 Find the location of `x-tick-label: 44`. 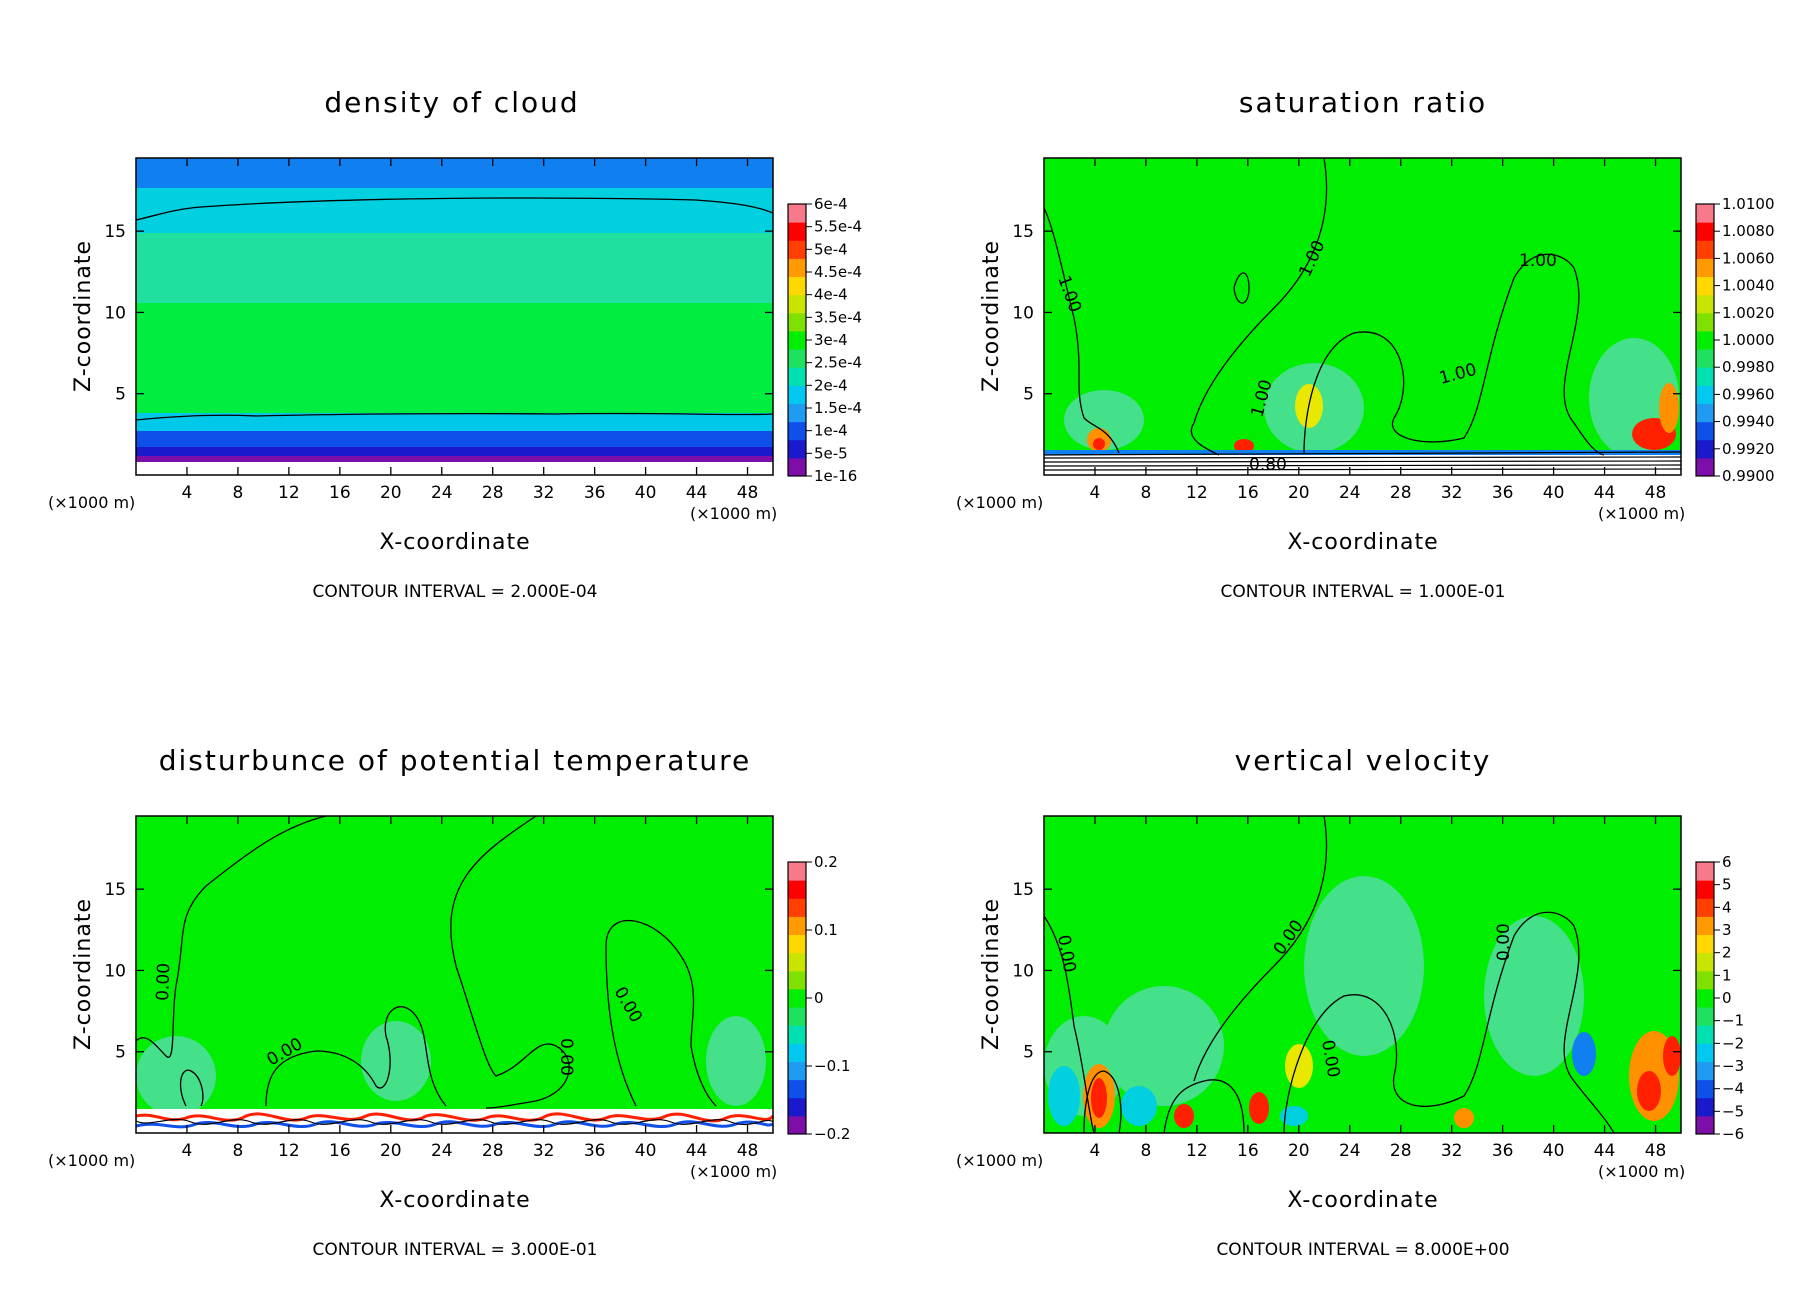

x-tick-label: 44 is located at coordinates (1605, 493).